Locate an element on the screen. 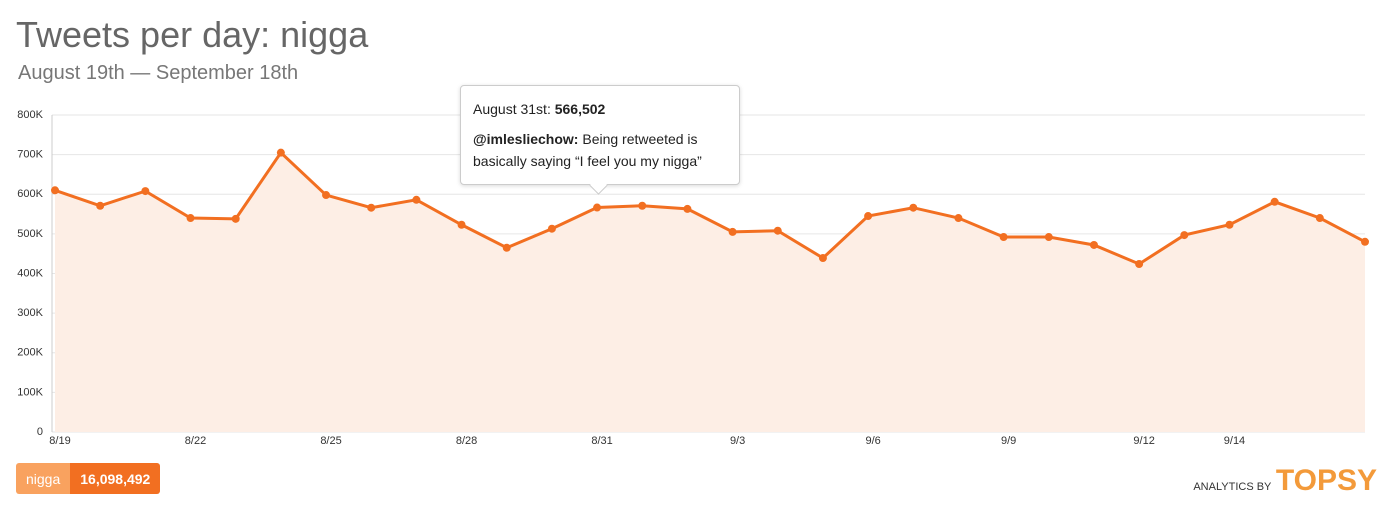 The image size is (1393, 527). legend-total: 16,098,492 is located at coordinates (115, 478).